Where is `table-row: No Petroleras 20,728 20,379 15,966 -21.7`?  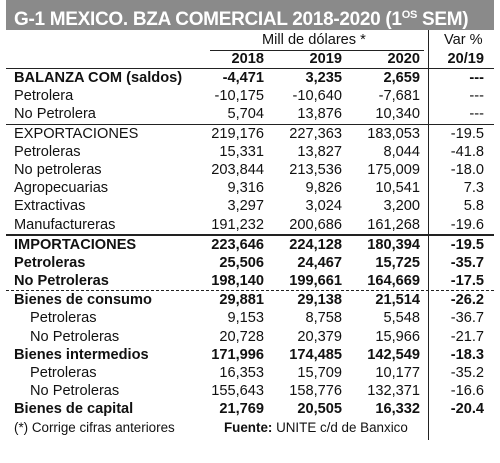
table-row: No Petroleras 20,728 20,379 15,966 -21.7 is located at coordinates (250, 337).